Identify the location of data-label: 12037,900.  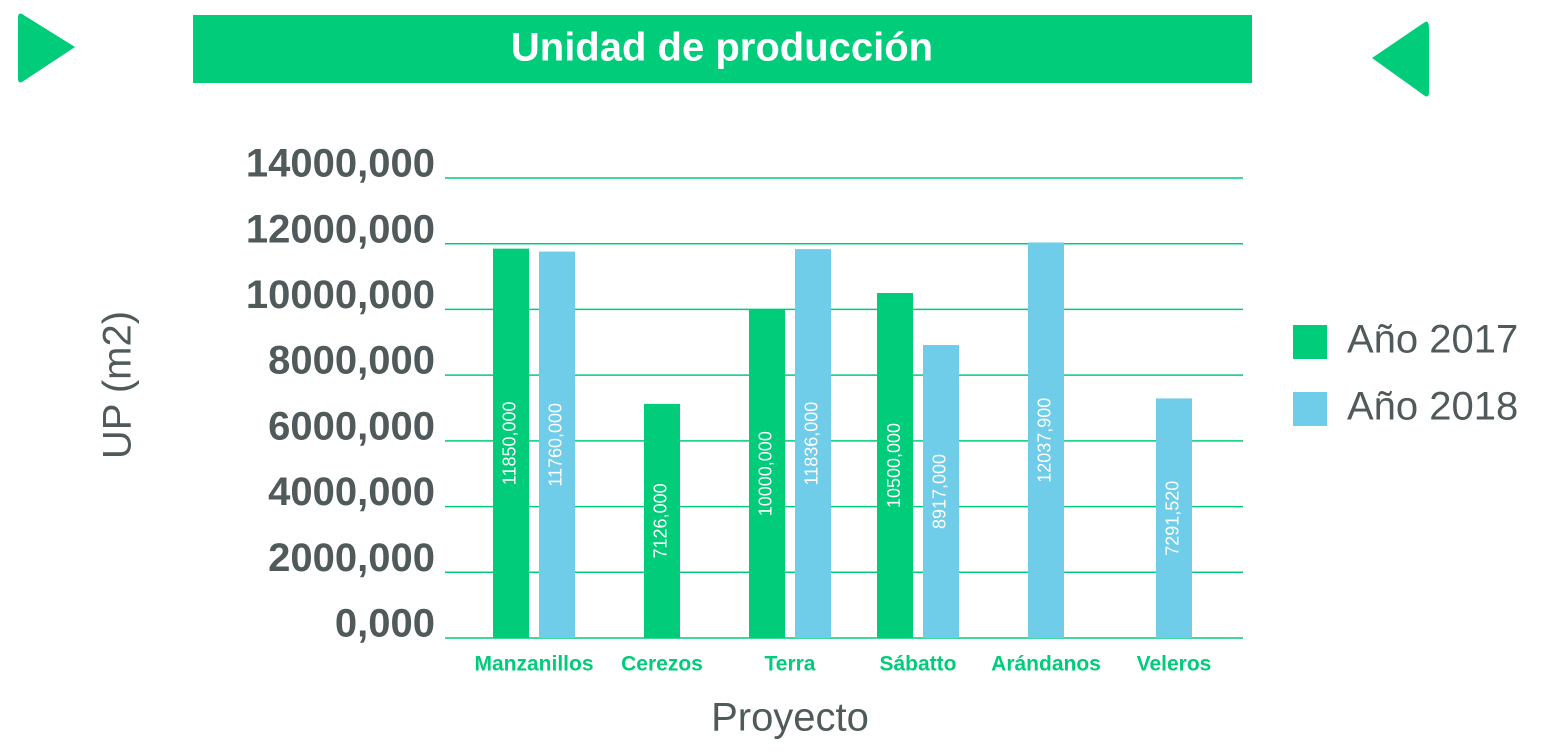
(1045, 440).